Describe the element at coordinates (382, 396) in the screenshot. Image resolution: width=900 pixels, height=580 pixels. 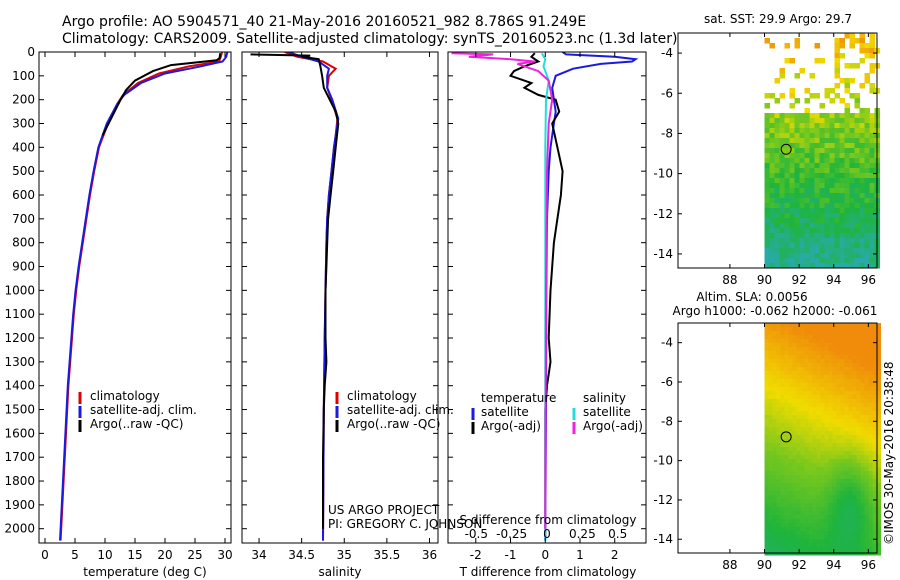
I see `legend-label: climatology` at that location.